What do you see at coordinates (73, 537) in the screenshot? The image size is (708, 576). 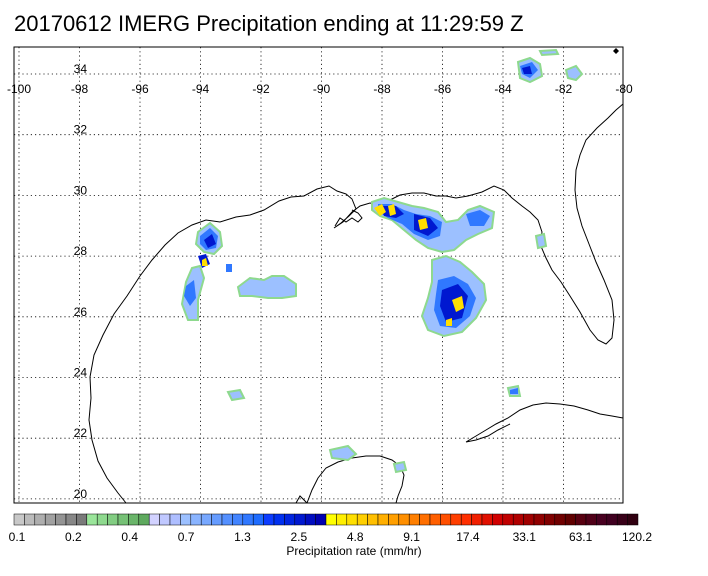 I see `colorbar-tick-label: 0.2` at bounding box center [73, 537].